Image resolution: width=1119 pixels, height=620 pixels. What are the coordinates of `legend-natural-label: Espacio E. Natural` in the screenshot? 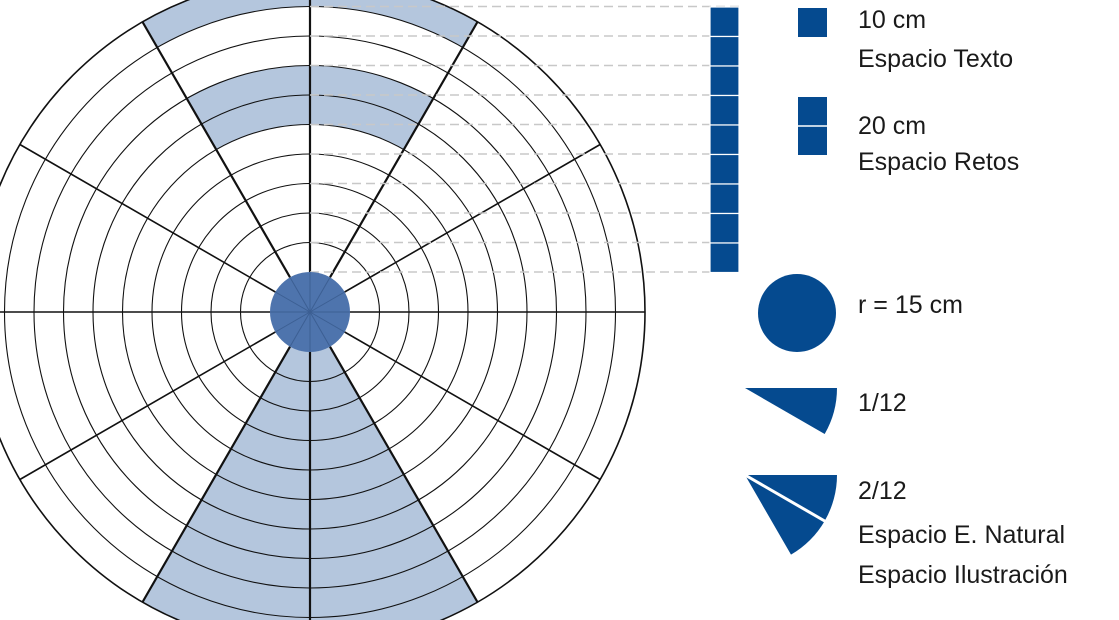 It's located at (962, 535).